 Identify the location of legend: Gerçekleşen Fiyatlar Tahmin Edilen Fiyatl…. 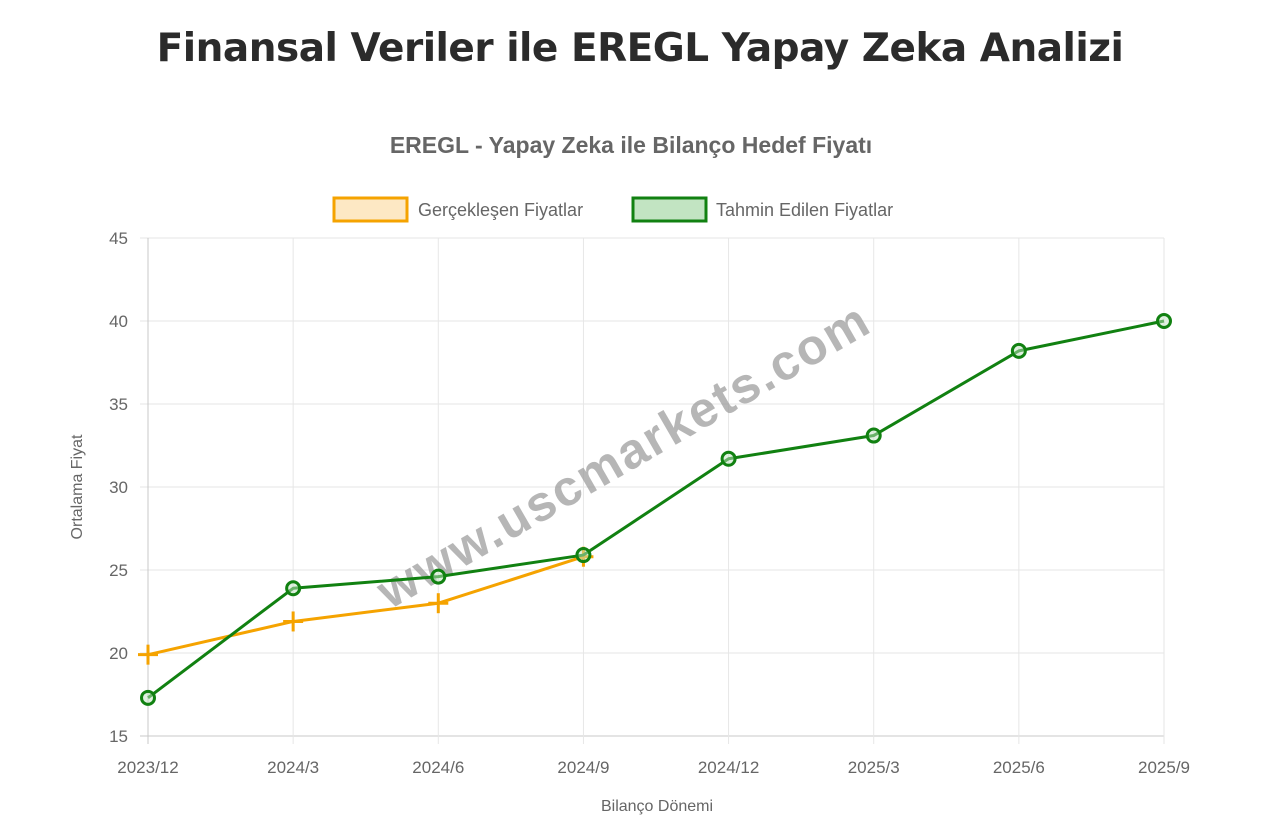
(612, 209).